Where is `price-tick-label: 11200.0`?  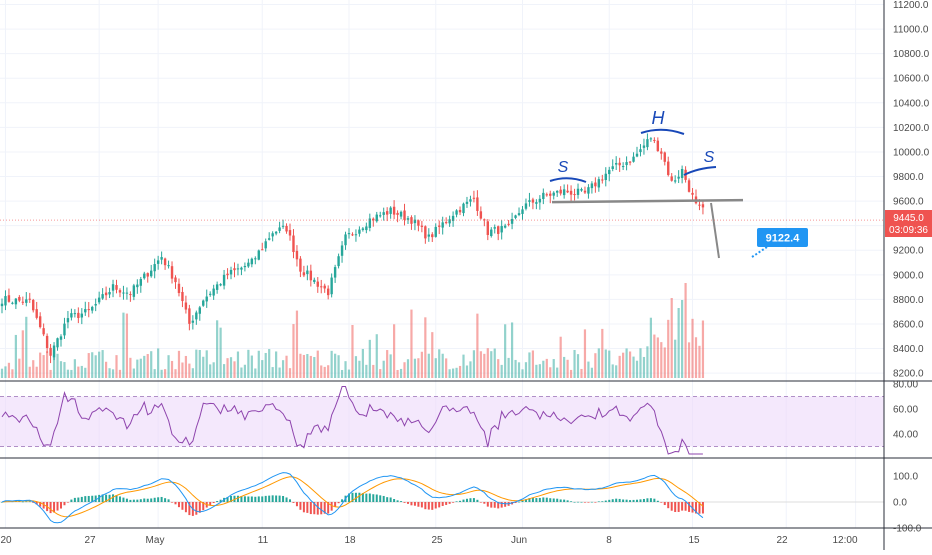
price-tick-label: 11200.0 is located at coordinates (911, 5).